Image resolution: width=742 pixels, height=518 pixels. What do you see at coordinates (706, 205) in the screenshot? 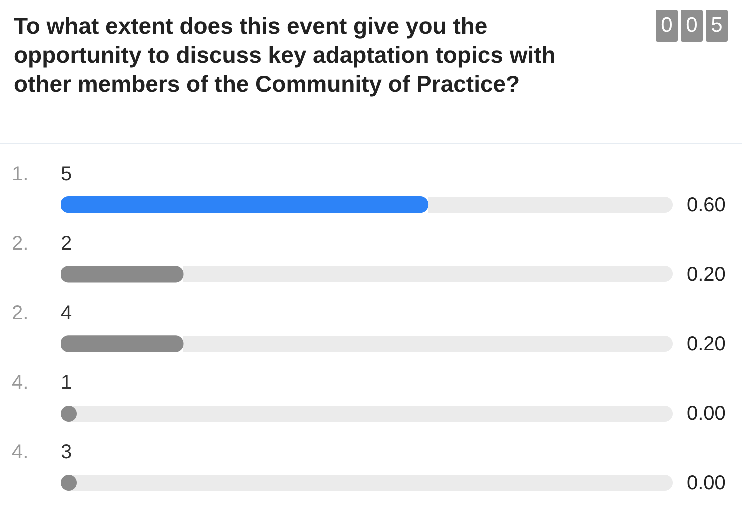
I see `data-label: 0.60` at bounding box center [706, 205].